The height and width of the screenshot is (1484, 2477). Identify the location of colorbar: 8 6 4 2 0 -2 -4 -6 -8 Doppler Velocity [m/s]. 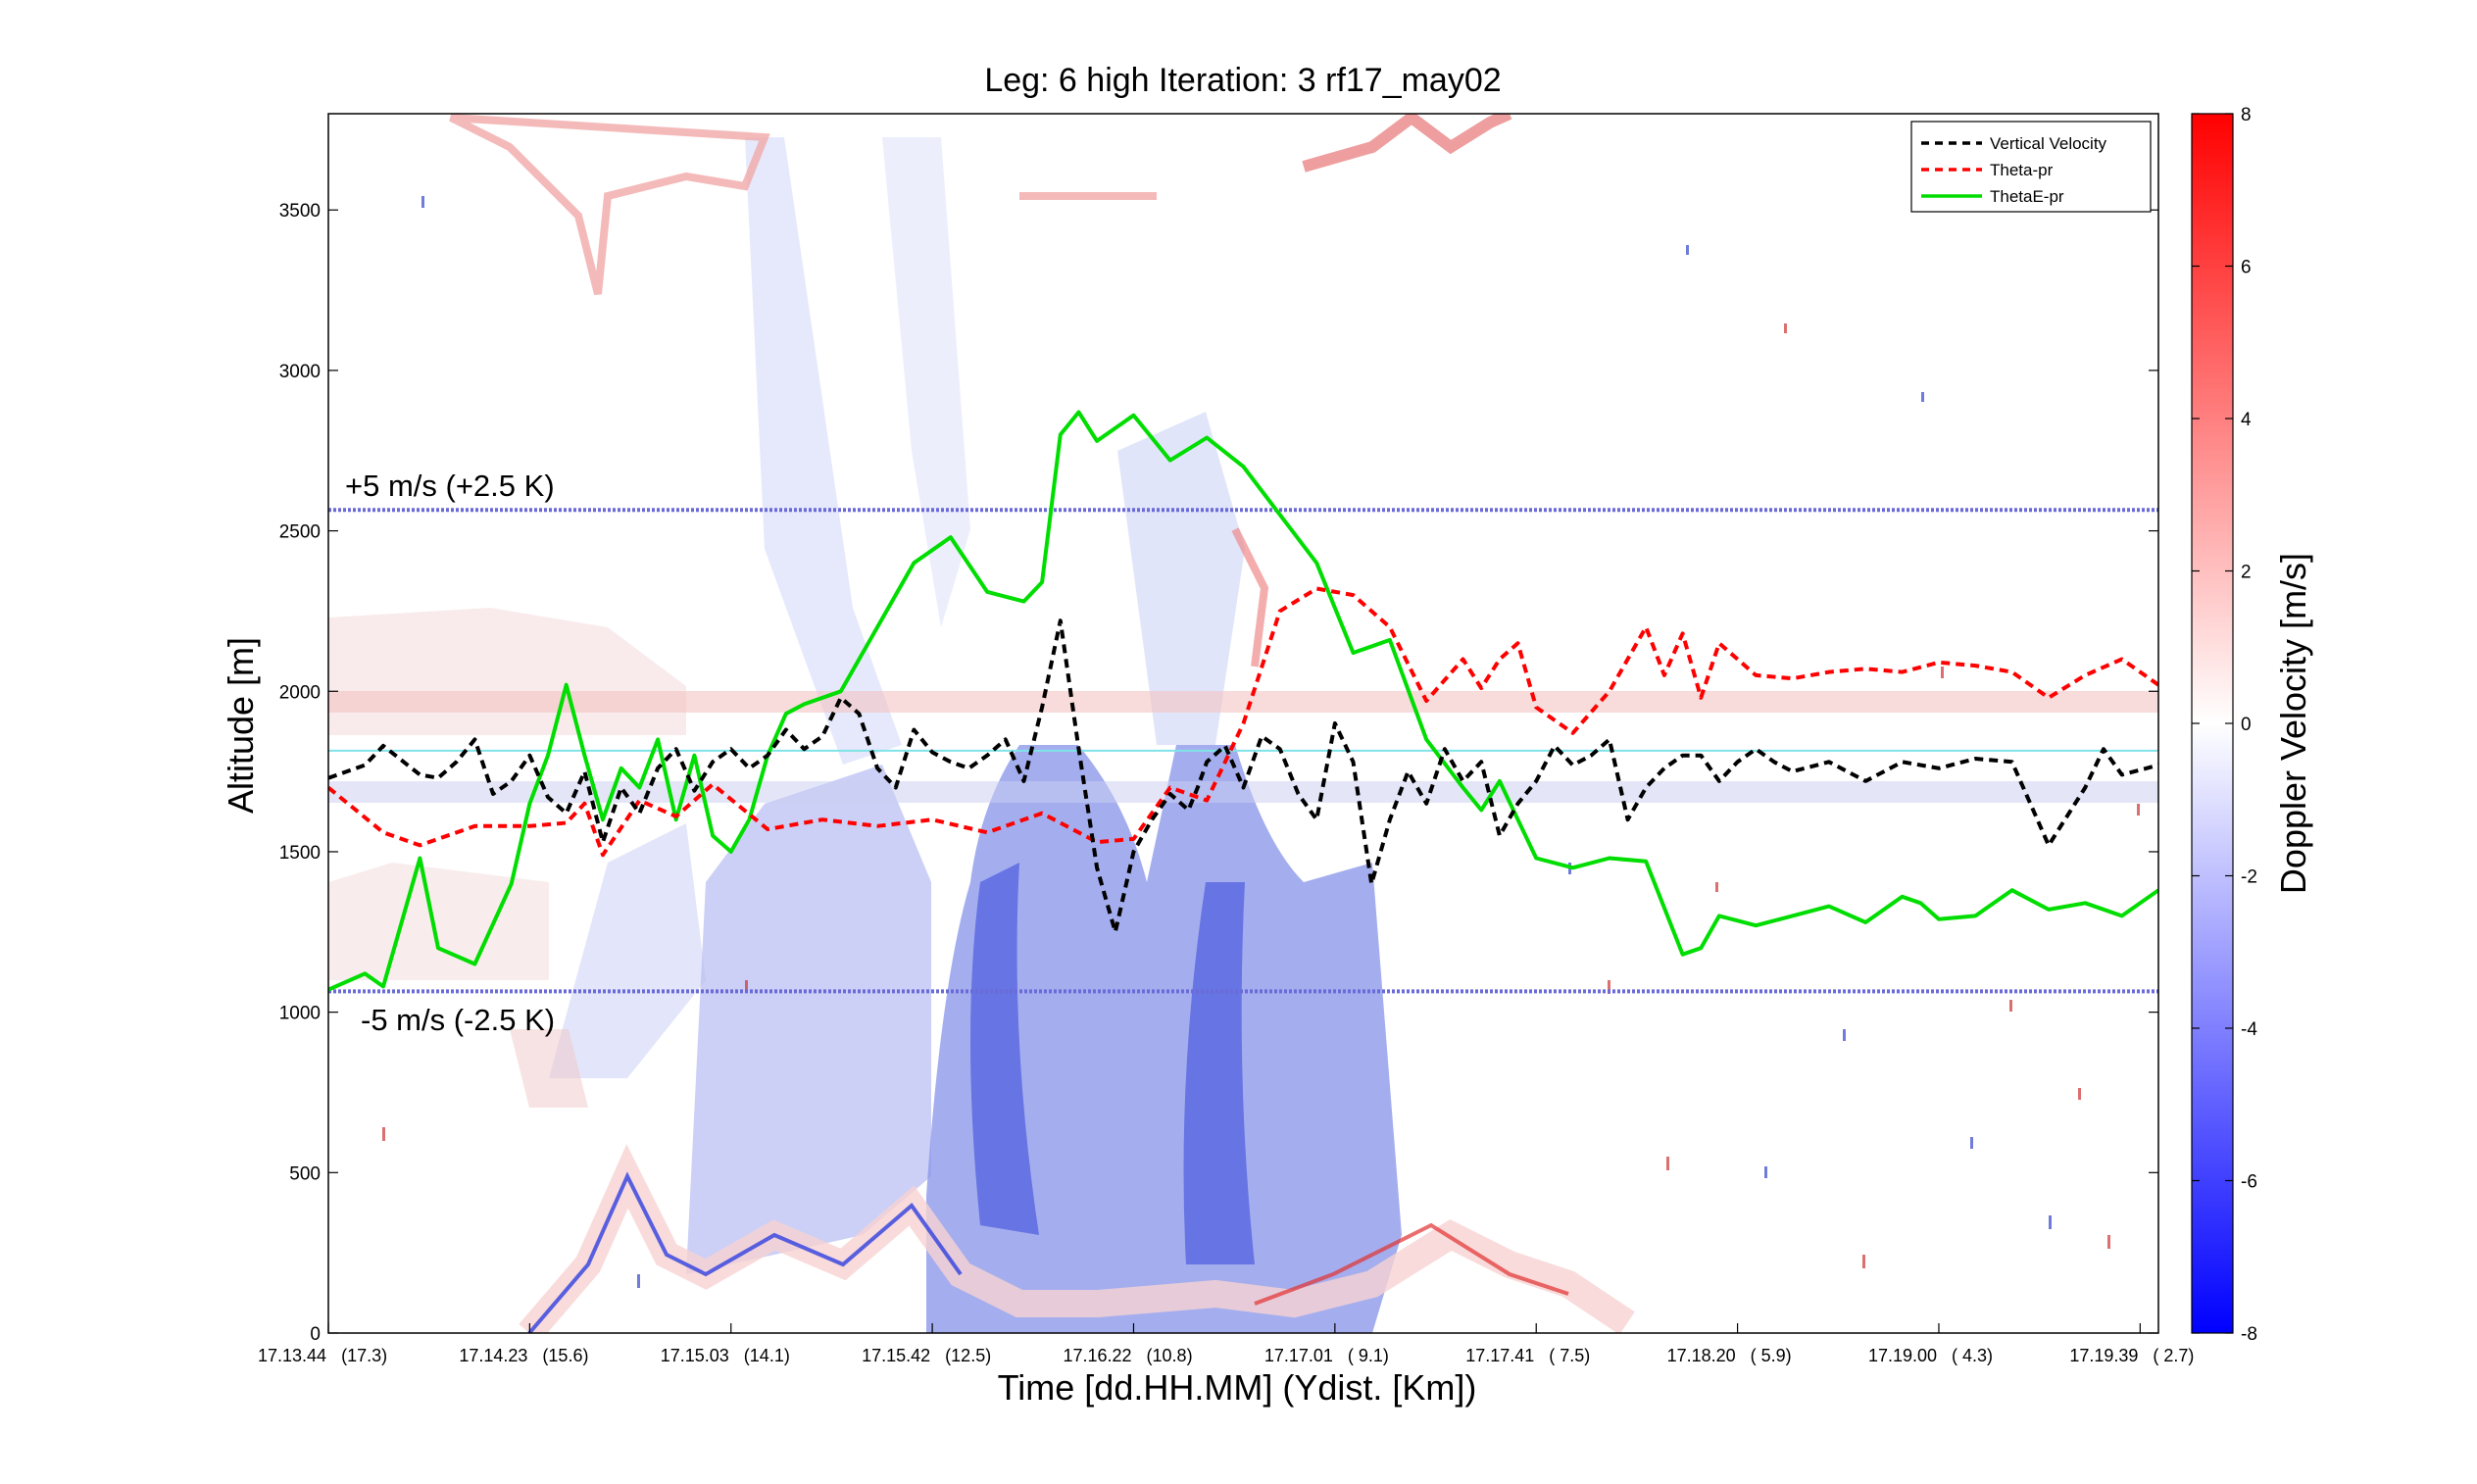
(2252, 725).